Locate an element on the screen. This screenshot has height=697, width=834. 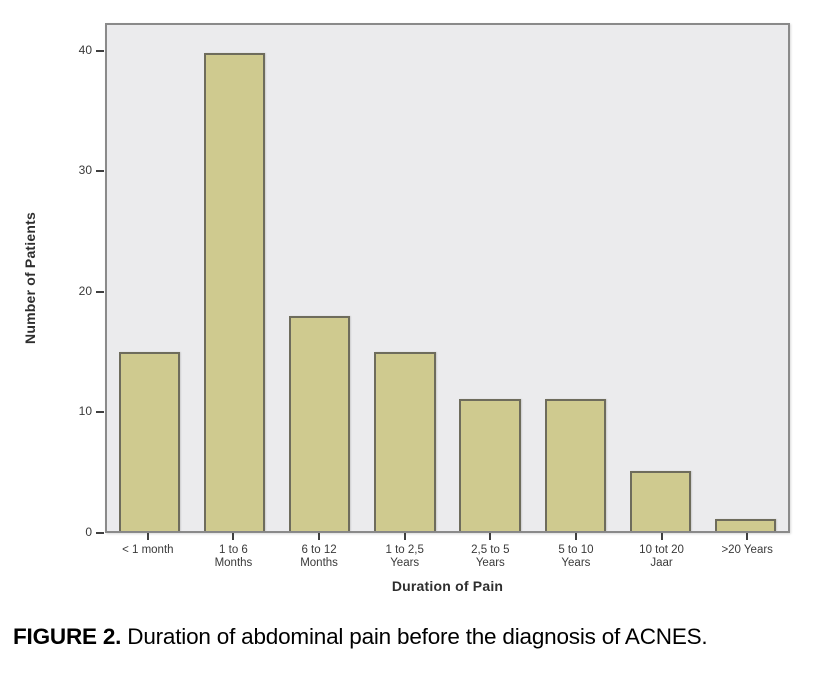
y-tick-label: 10 is located at coordinates (85, 411).